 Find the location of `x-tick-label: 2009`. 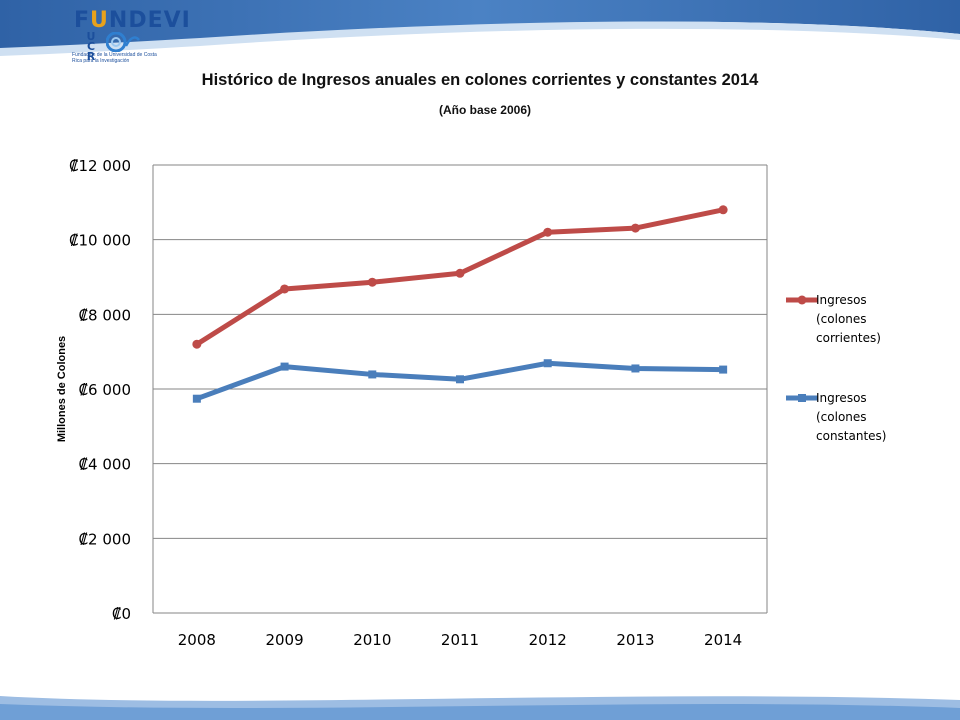

x-tick-label: 2009 is located at coordinates (284, 640).